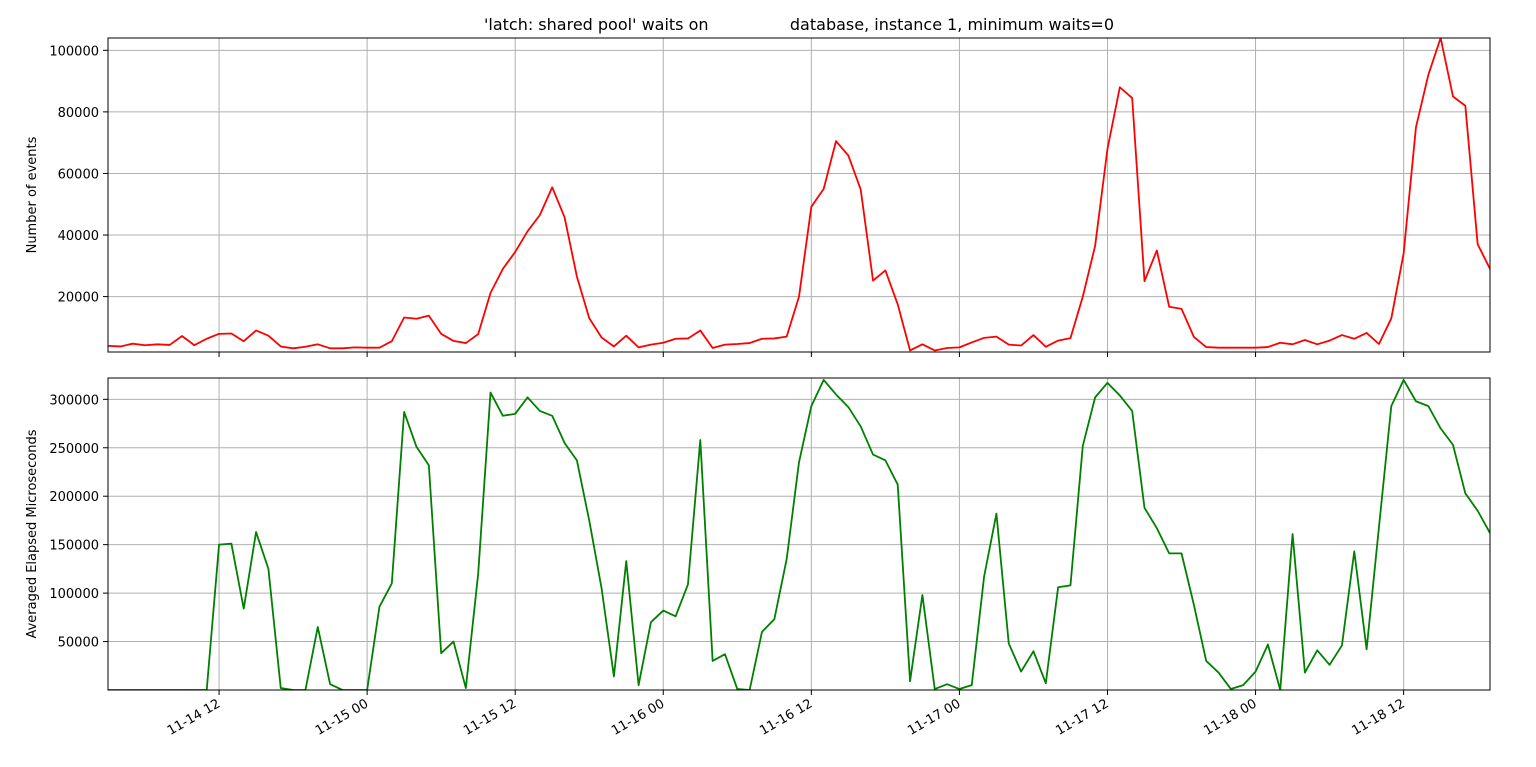 The image size is (1536, 767). I want to click on x-tick-label: 11-16 12, so click(786, 717).